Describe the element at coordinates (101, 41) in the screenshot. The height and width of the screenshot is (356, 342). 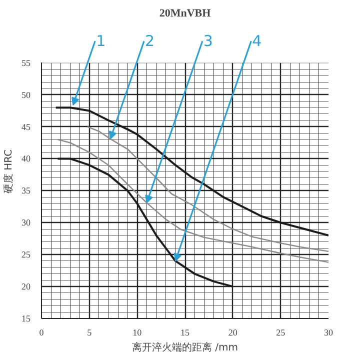
I see `annotation: 1` at that location.